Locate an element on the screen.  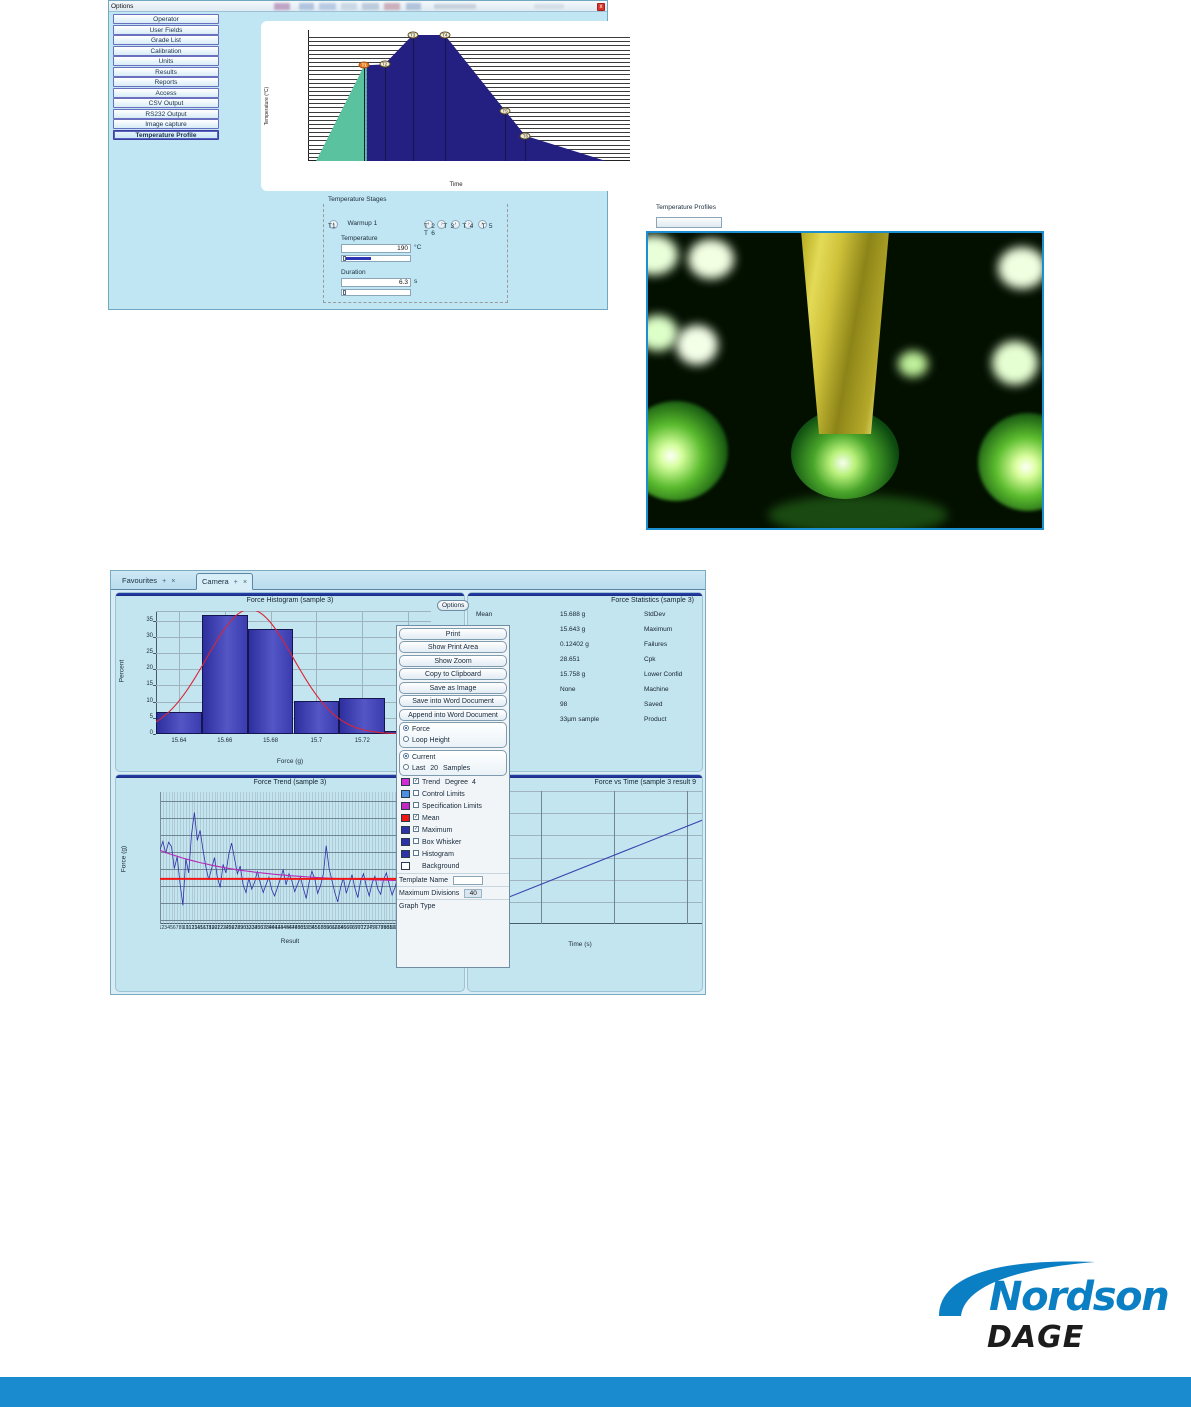
print-button: Print is located at coordinates (453, 633).